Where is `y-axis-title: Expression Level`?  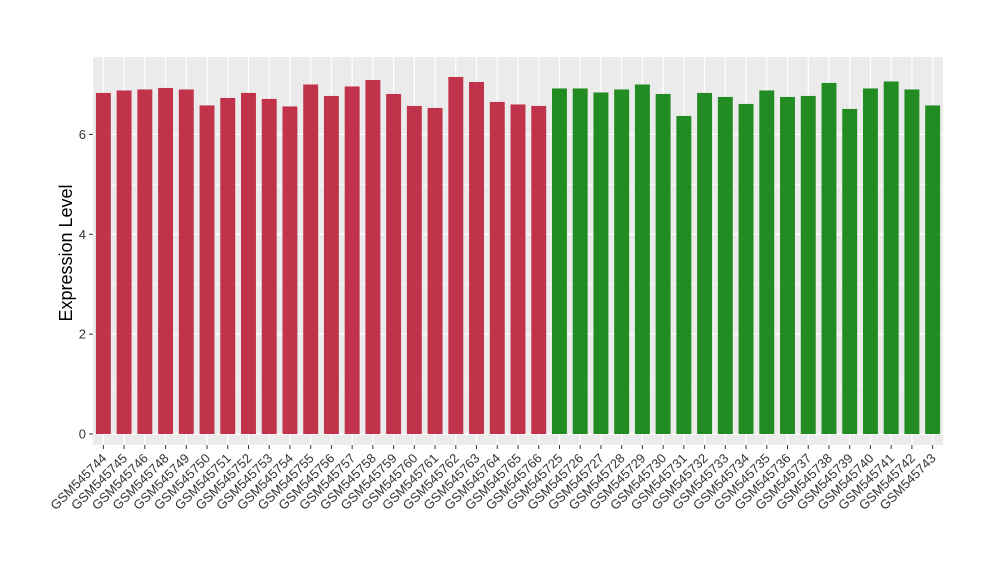
y-axis-title: Expression Level is located at coordinates (66, 252).